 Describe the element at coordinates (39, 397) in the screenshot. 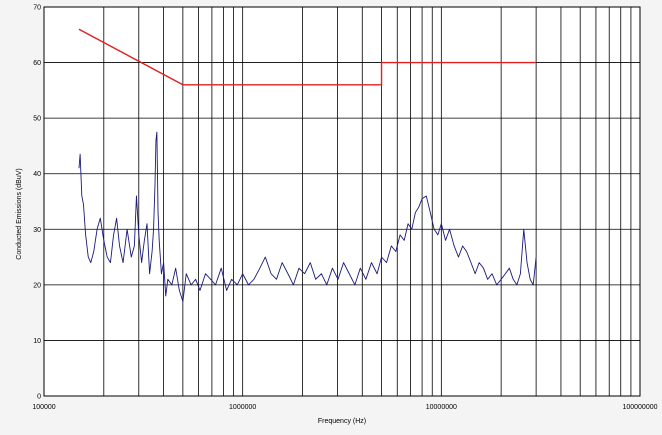

I see `y-tick-label: 0` at that location.